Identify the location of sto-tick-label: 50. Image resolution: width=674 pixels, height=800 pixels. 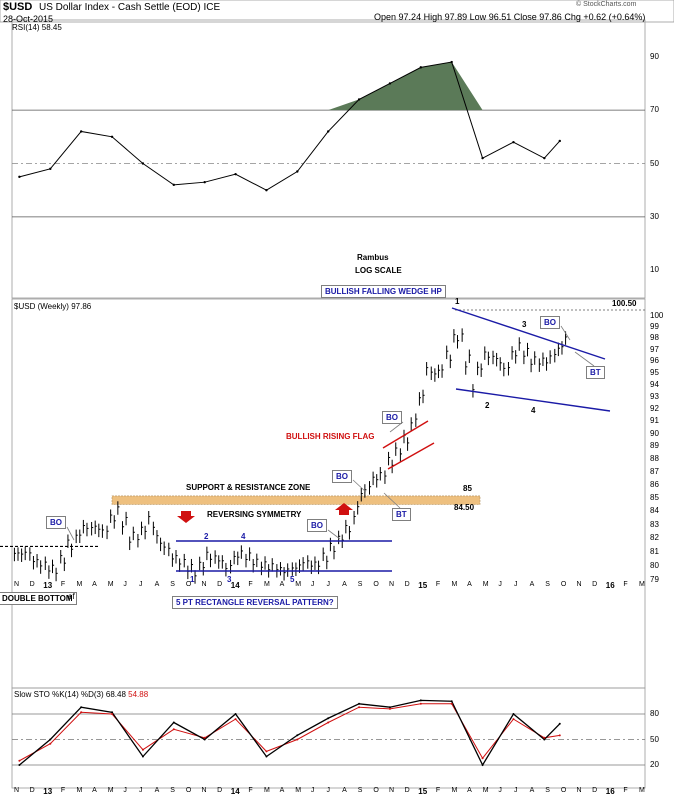
(654, 739).